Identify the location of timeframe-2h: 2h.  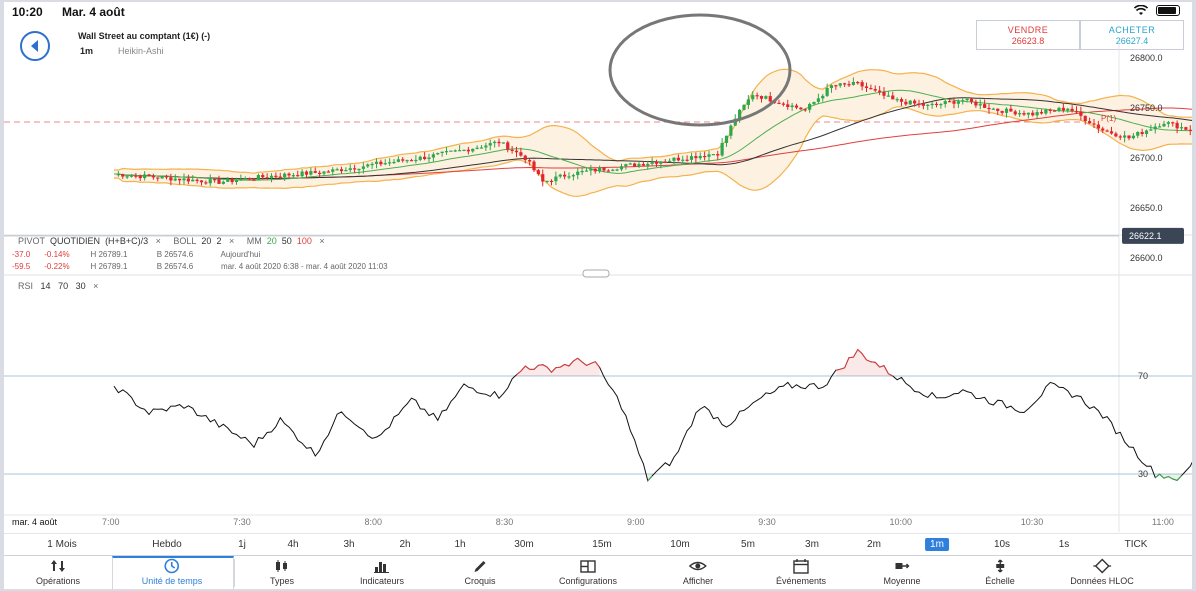
(405, 544).